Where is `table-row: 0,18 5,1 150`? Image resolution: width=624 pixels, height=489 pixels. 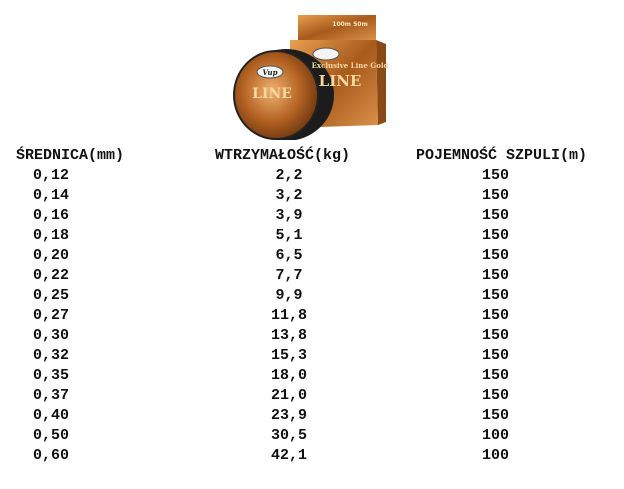 table-row: 0,18 5,1 150 is located at coordinates (312, 237).